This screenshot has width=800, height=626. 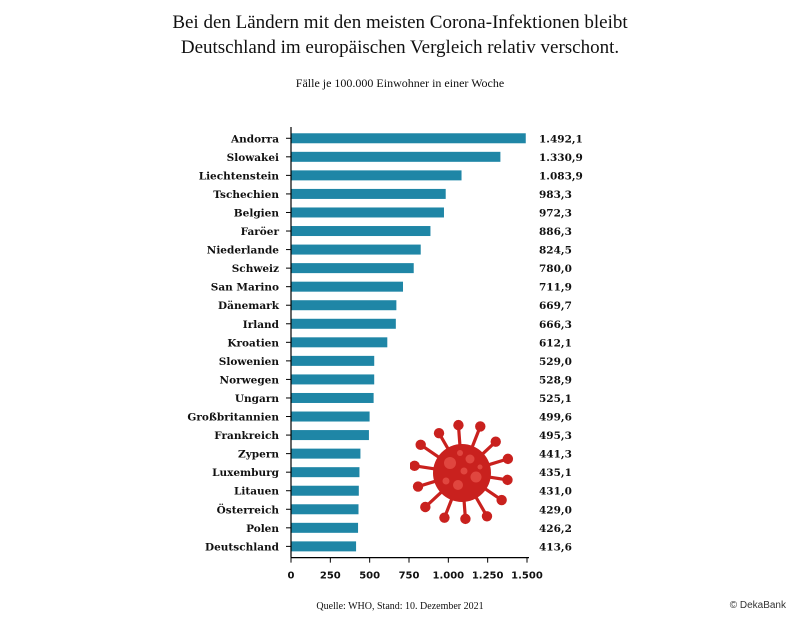 What do you see at coordinates (233, 418) in the screenshot?
I see `category-label: Großbritannien` at bounding box center [233, 418].